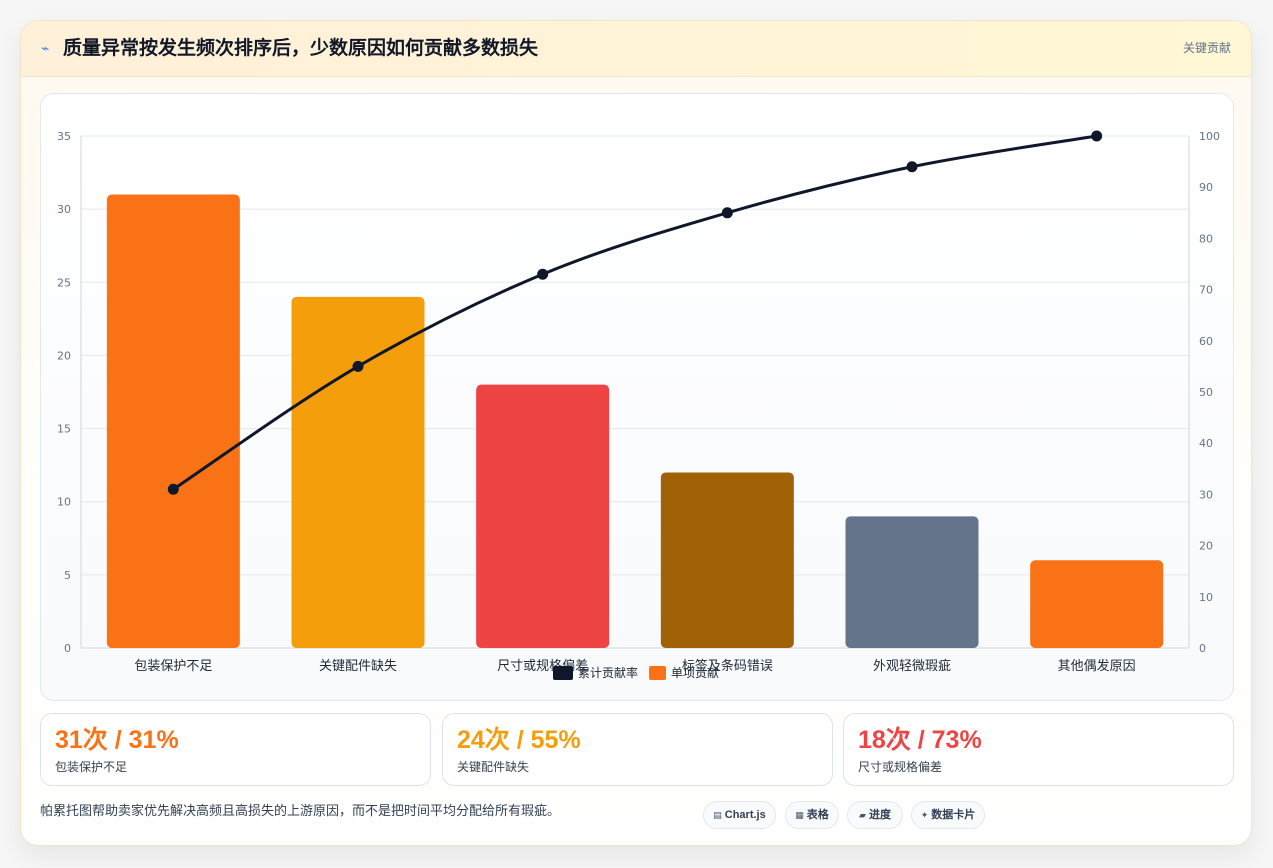 This screenshot has height=868, width=1273. I want to click on y-axis-tick-label: 10, so click(64, 502).